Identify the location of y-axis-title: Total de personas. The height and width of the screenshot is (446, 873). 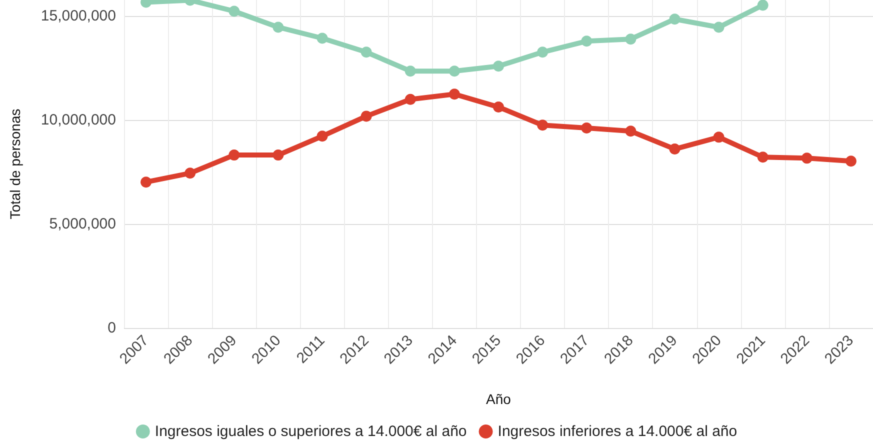
(15, 164).